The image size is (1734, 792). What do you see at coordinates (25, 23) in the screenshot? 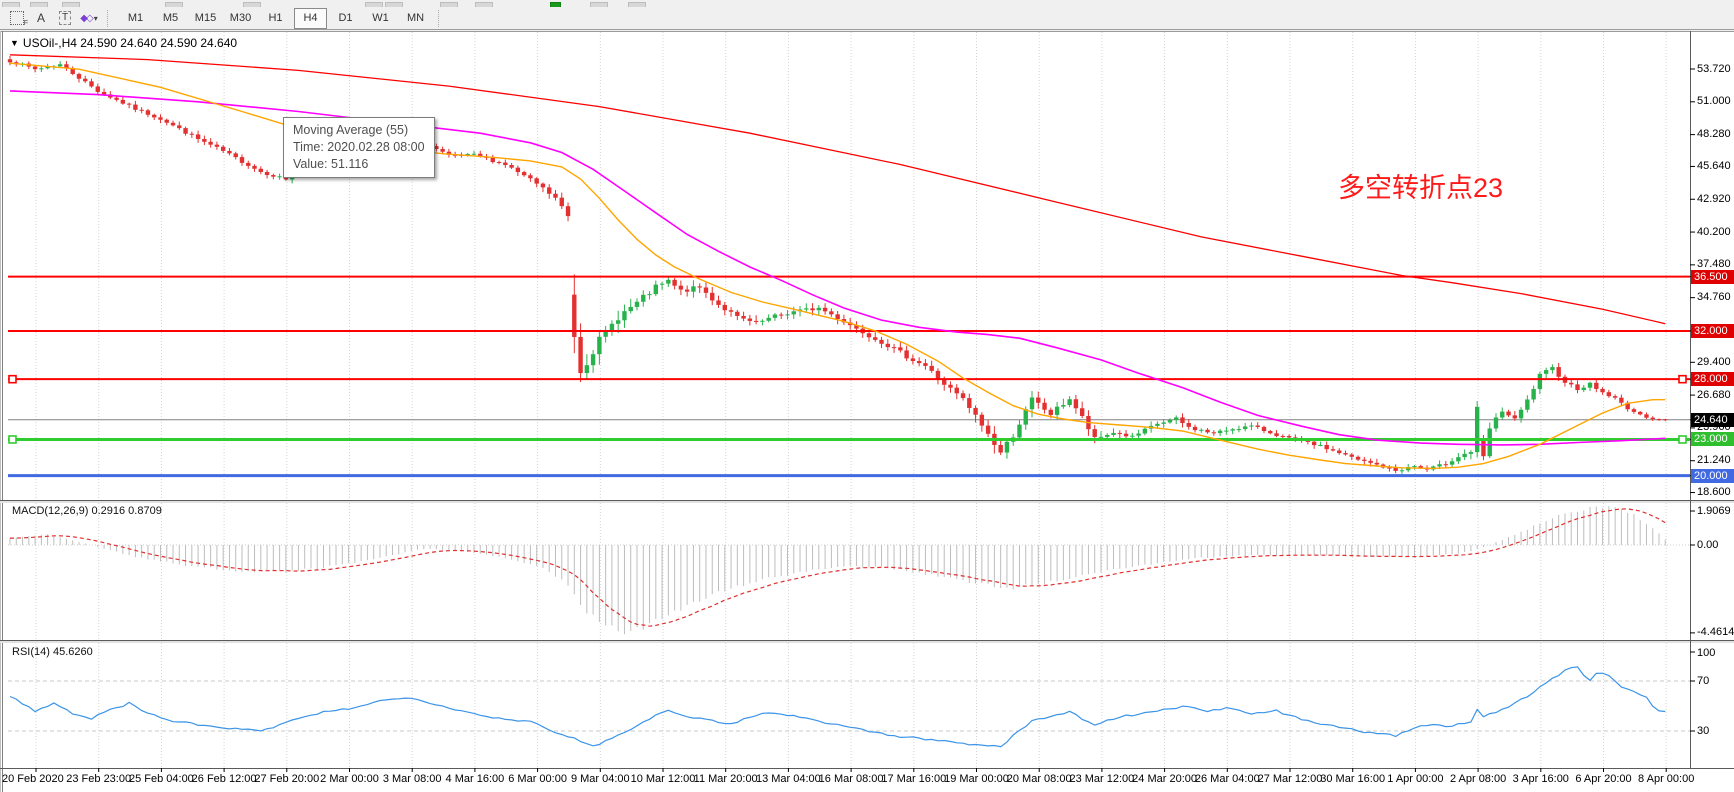
I see `crosshair-grid-label: F` at bounding box center [25, 23].